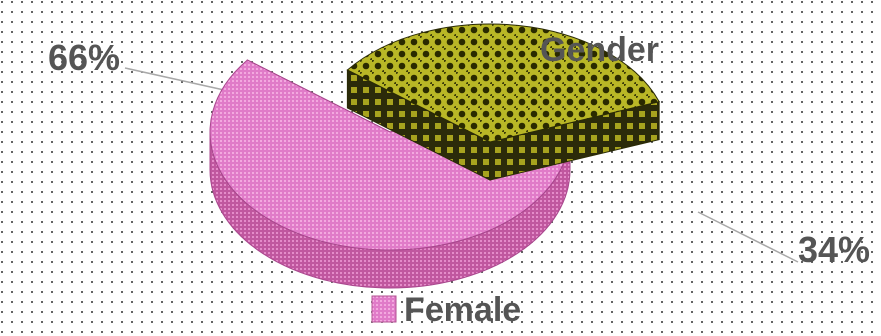 This screenshot has width=881, height=336. I want to click on chart-title: Gender, so click(599, 50).